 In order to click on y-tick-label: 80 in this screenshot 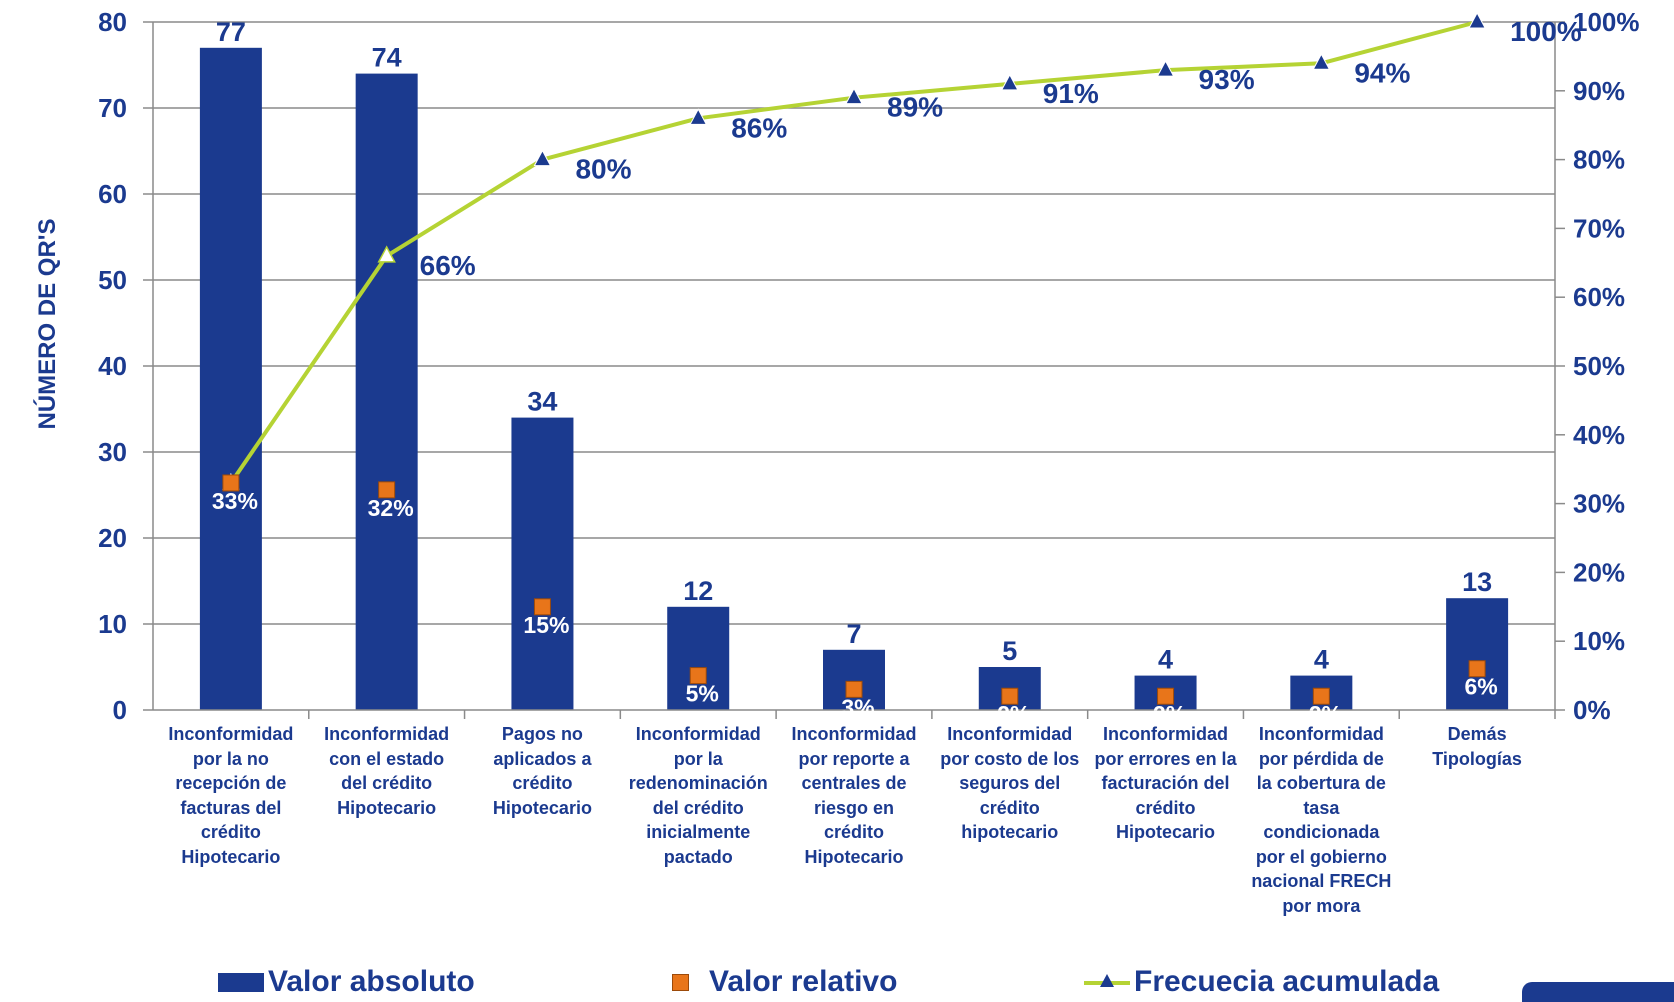, I will do `click(112, 22)`.